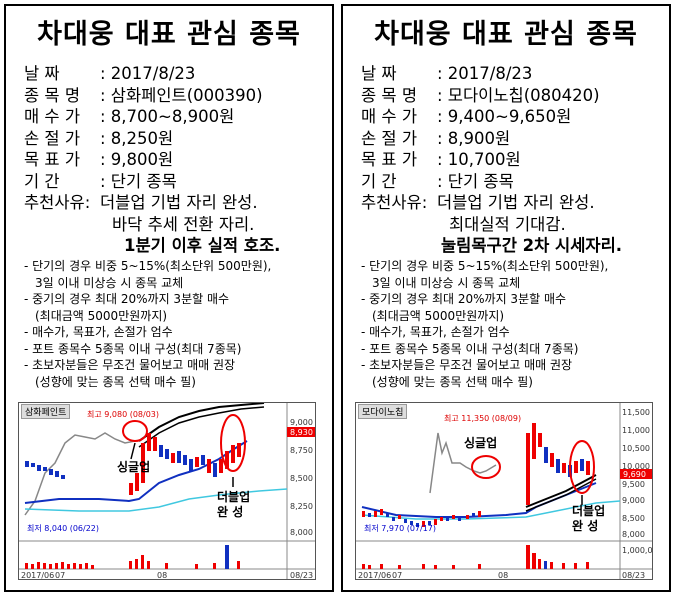 The image size is (677, 598). Describe the element at coordinates (99, 159) in the screenshot. I see `target-price-row: 목 표 가: 9,800원` at that location.